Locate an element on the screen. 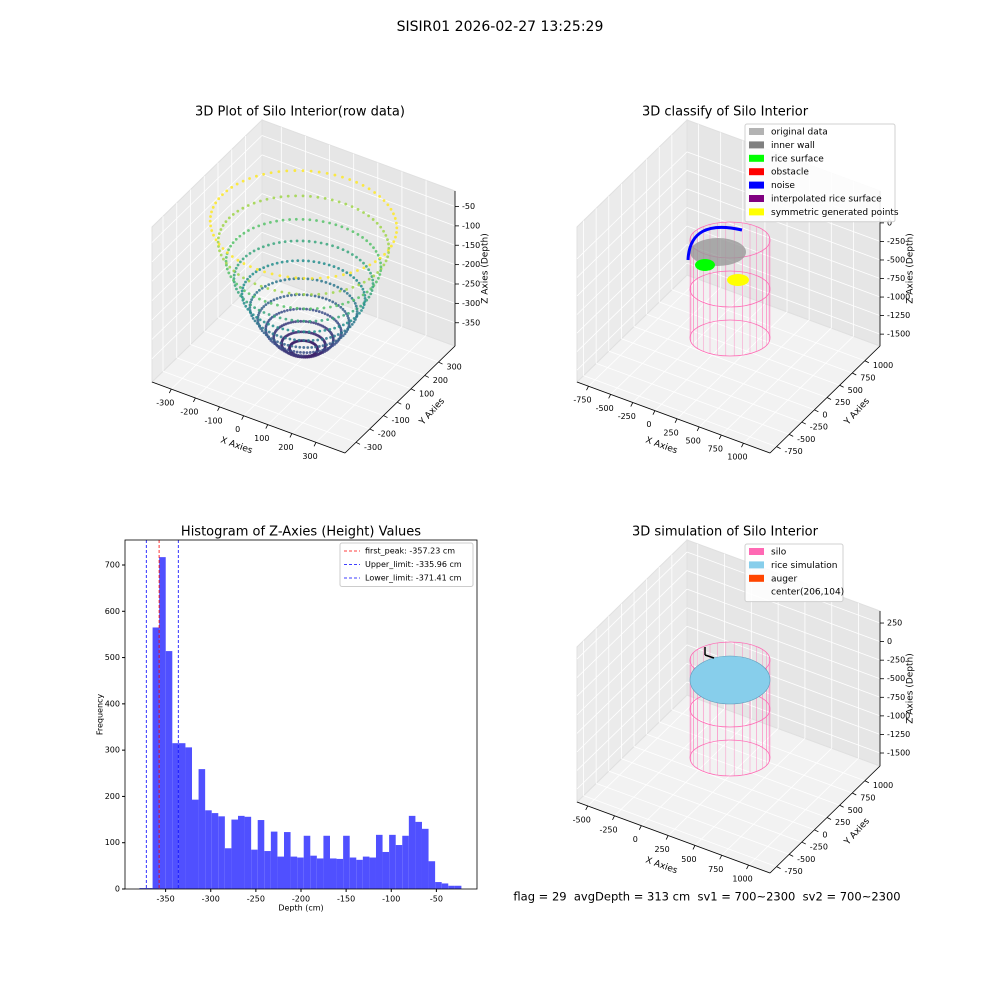 The image size is (1000, 1000). z-tick-label: -200 is located at coordinates (471, 264).